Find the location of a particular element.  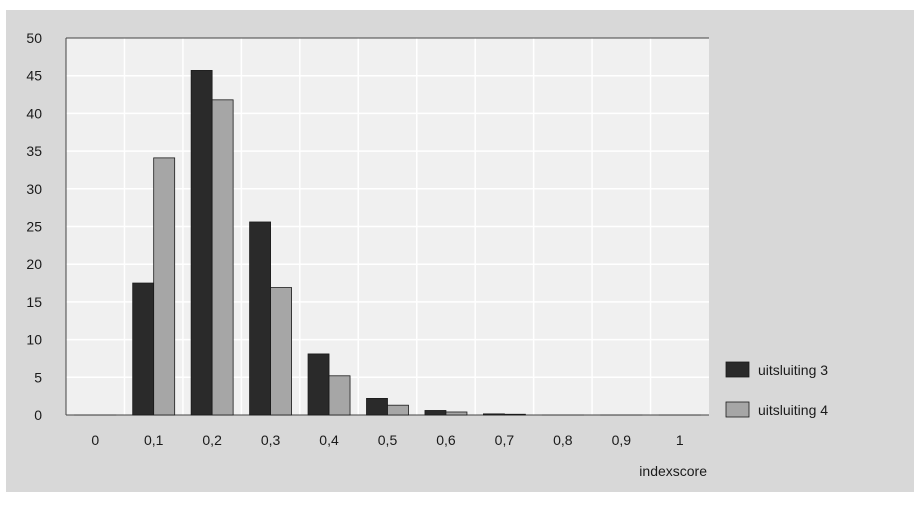

y-tick-label: 45 is located at coordinates (34, 76).